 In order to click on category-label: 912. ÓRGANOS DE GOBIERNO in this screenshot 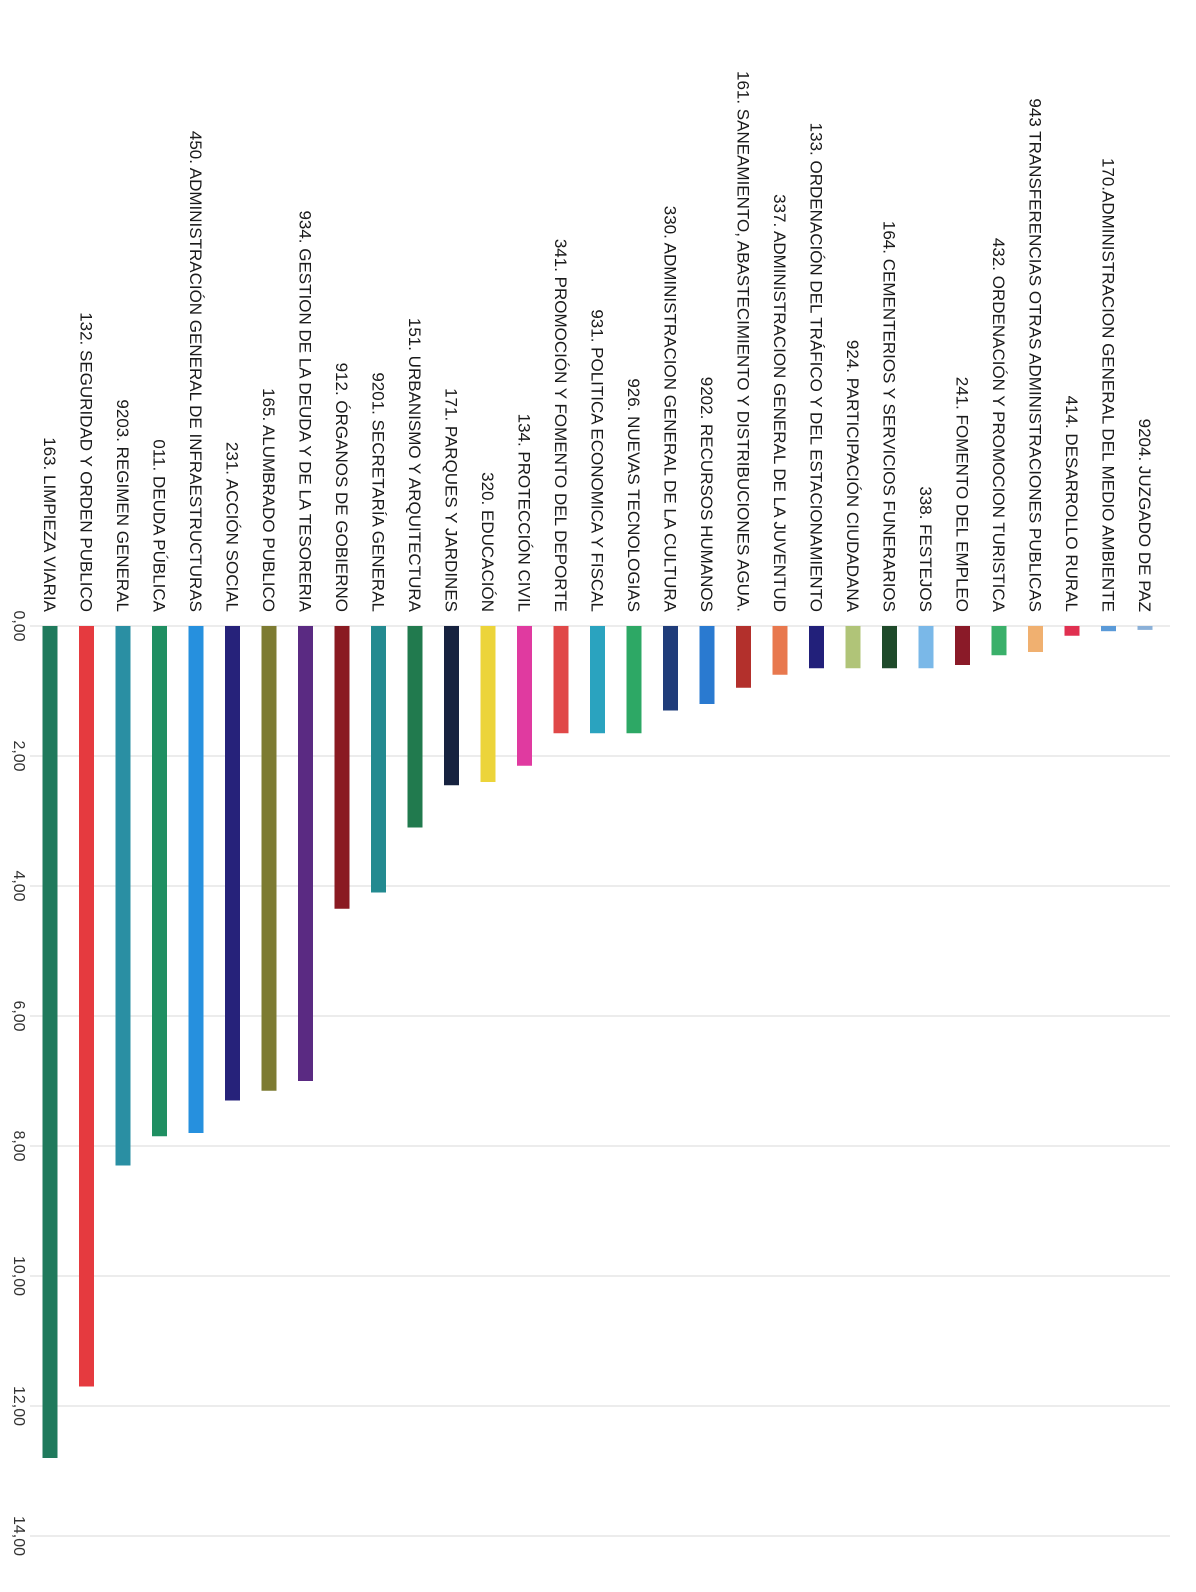, I will do `click(341, 487)`.